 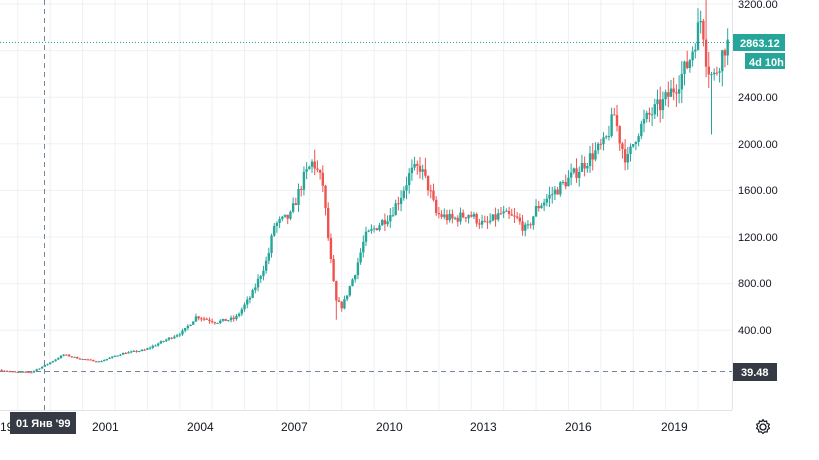 What do you see at coordinates (758, 191) in the screenshot?
I see `price-tick-label: 1600.00` at bounding box center [758, 191].